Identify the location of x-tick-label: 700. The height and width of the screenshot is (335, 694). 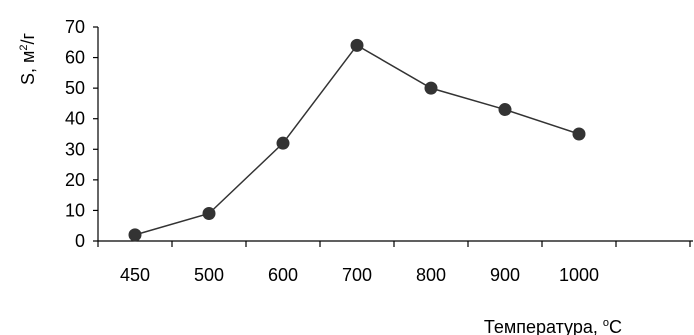
(357, 275).